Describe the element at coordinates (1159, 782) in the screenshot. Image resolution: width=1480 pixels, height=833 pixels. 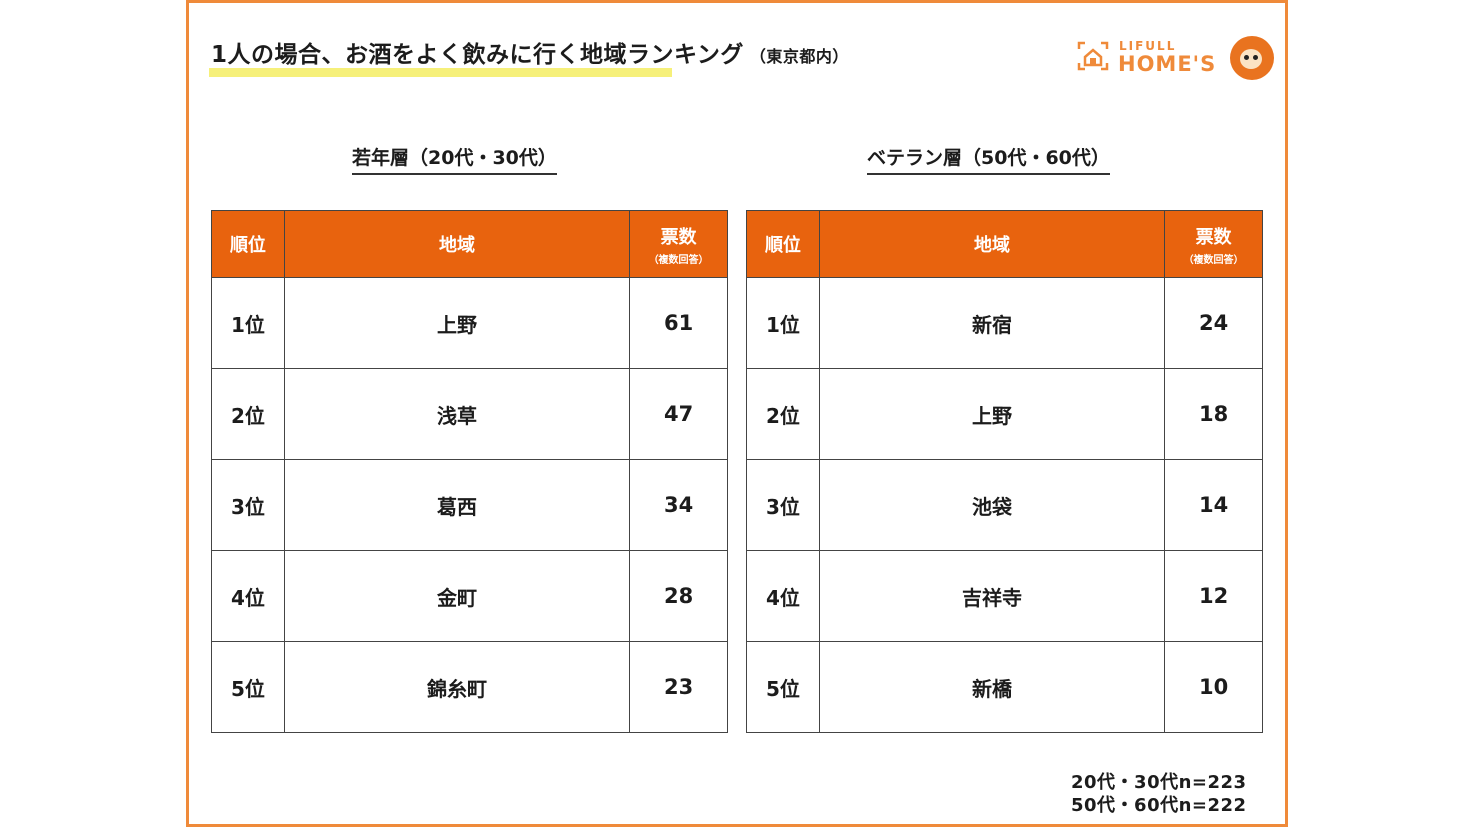
I see `sample-size-young: 20代・30代n=223` at that location.